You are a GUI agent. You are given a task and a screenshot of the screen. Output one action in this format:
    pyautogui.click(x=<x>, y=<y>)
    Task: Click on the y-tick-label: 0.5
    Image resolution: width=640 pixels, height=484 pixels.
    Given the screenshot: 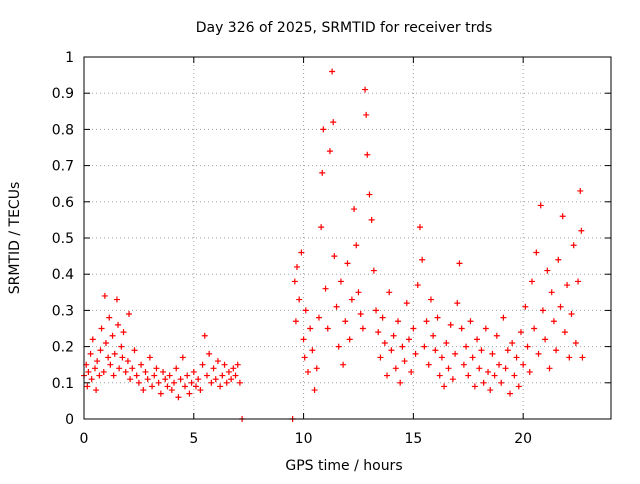 What is the action you would take?
    pyautogui.click(x=63, y=239)
    